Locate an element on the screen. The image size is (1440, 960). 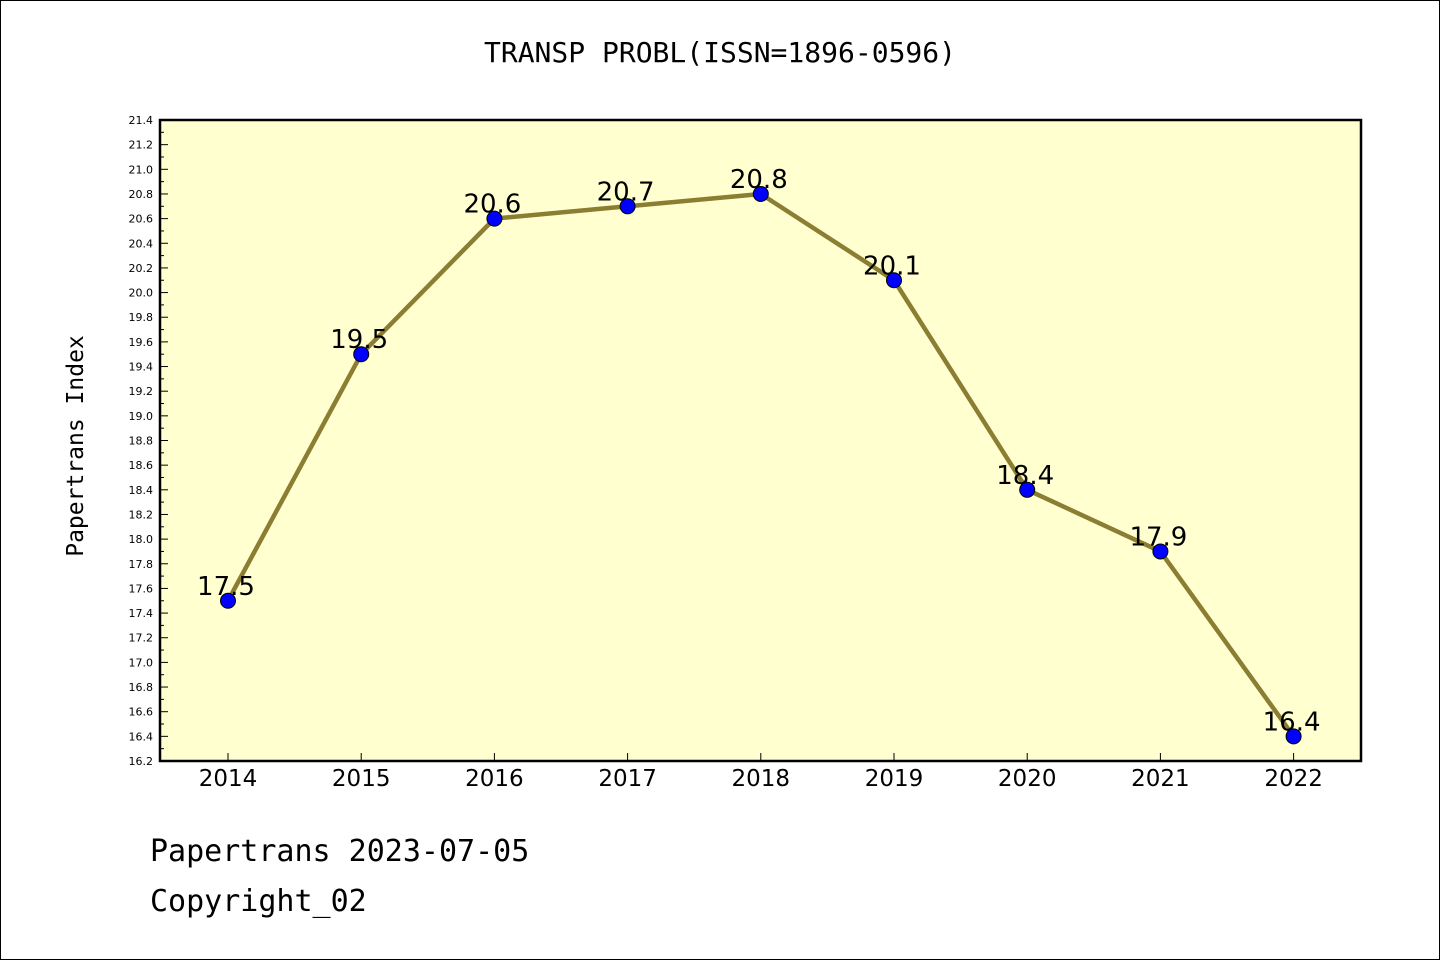
x-tick-label: 2019 is located at coordinates (894, 779).